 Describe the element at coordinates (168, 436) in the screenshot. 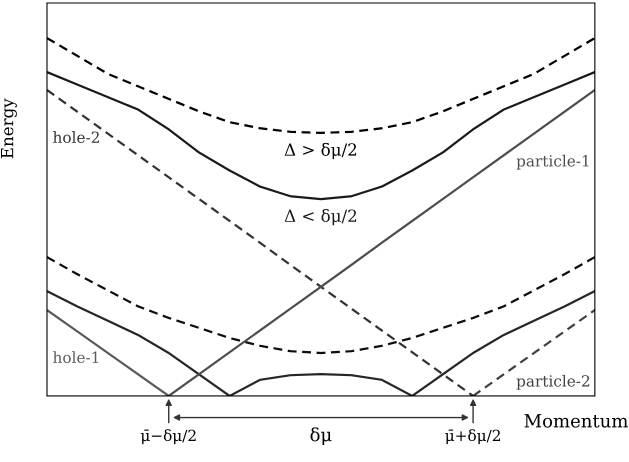

I see `x-tick-label: μ̄−δμ/2` at that location.